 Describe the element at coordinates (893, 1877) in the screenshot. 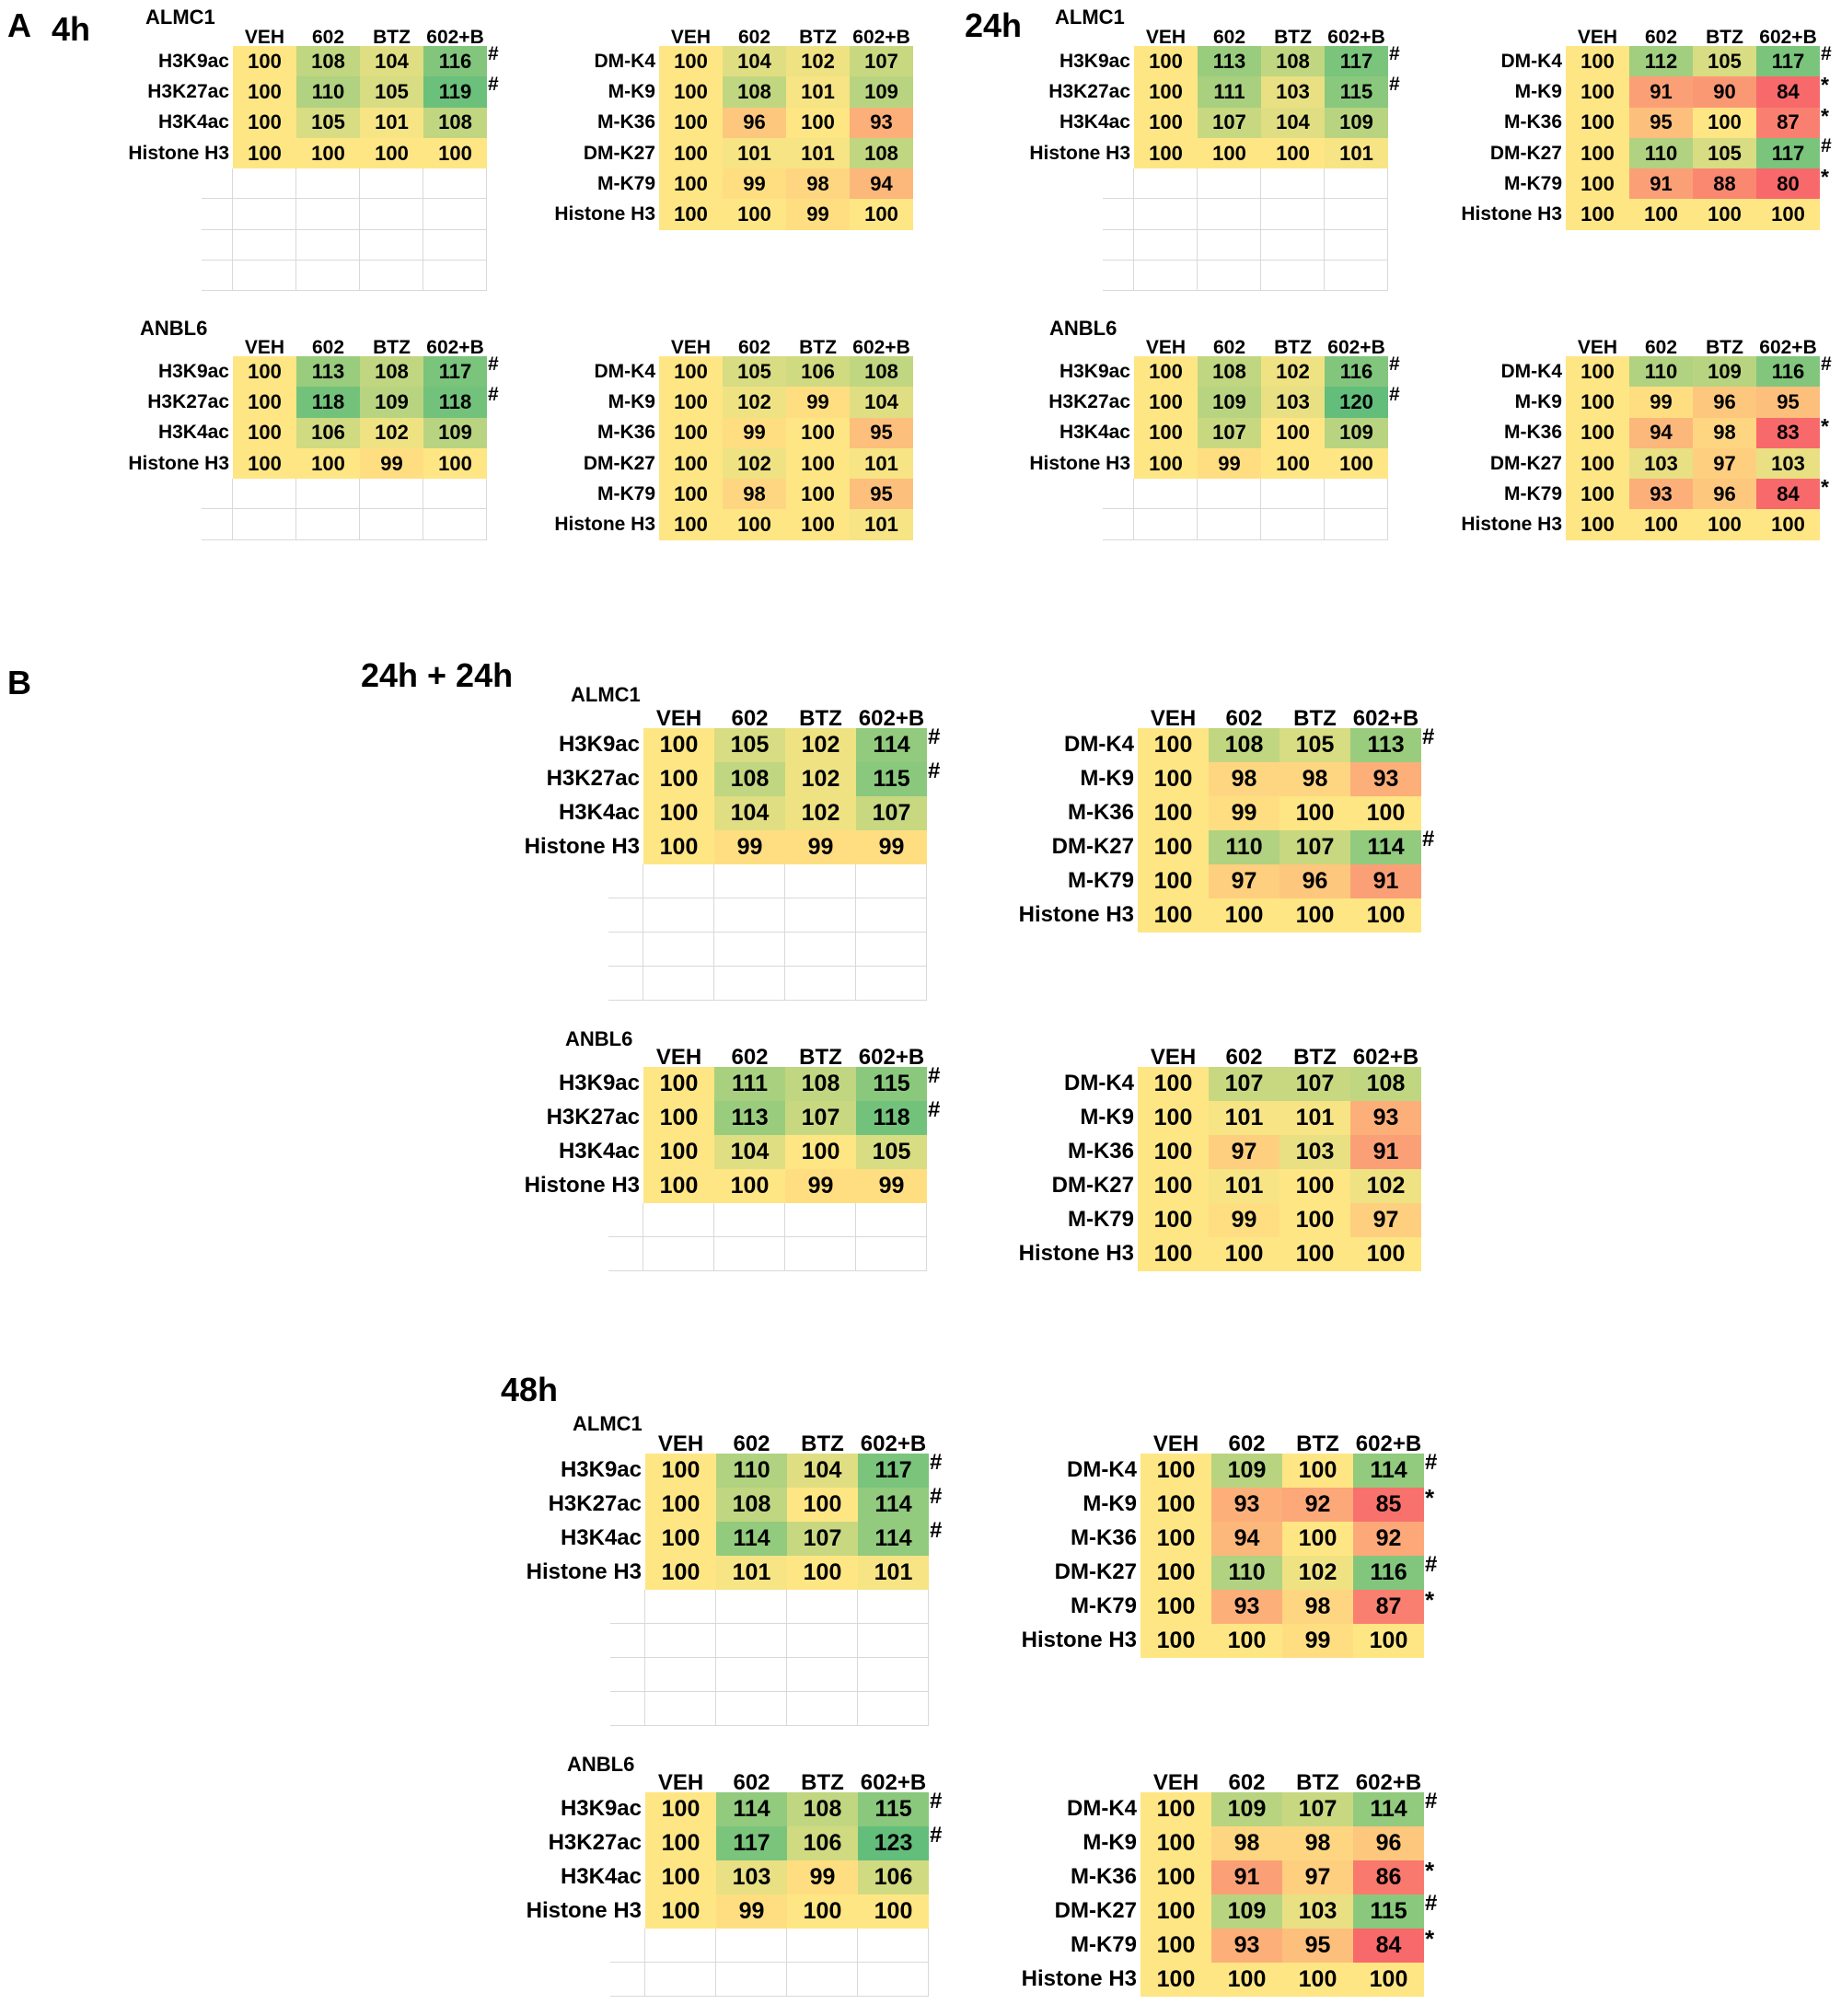

I see `heatmap-cell: 106` at that location.